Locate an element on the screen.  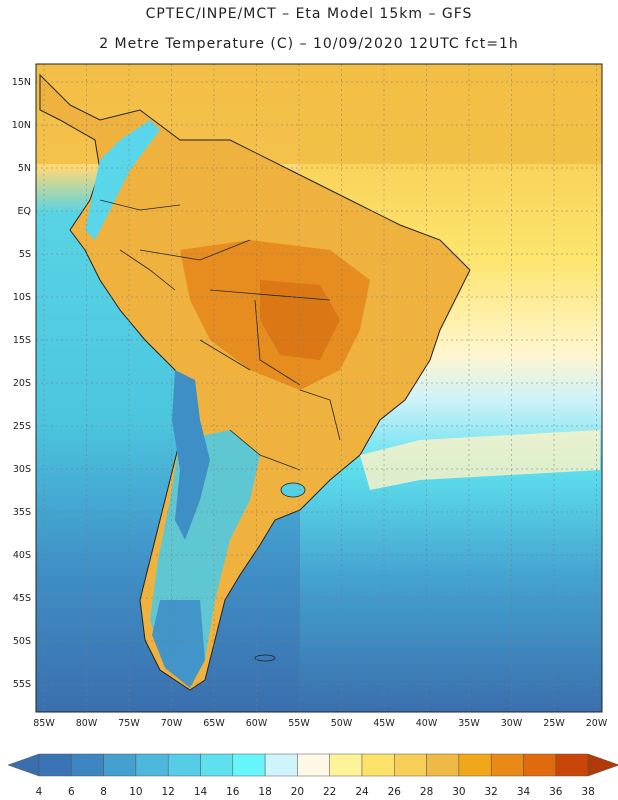
lat-label: 10S is located at coordinates (22, 297).